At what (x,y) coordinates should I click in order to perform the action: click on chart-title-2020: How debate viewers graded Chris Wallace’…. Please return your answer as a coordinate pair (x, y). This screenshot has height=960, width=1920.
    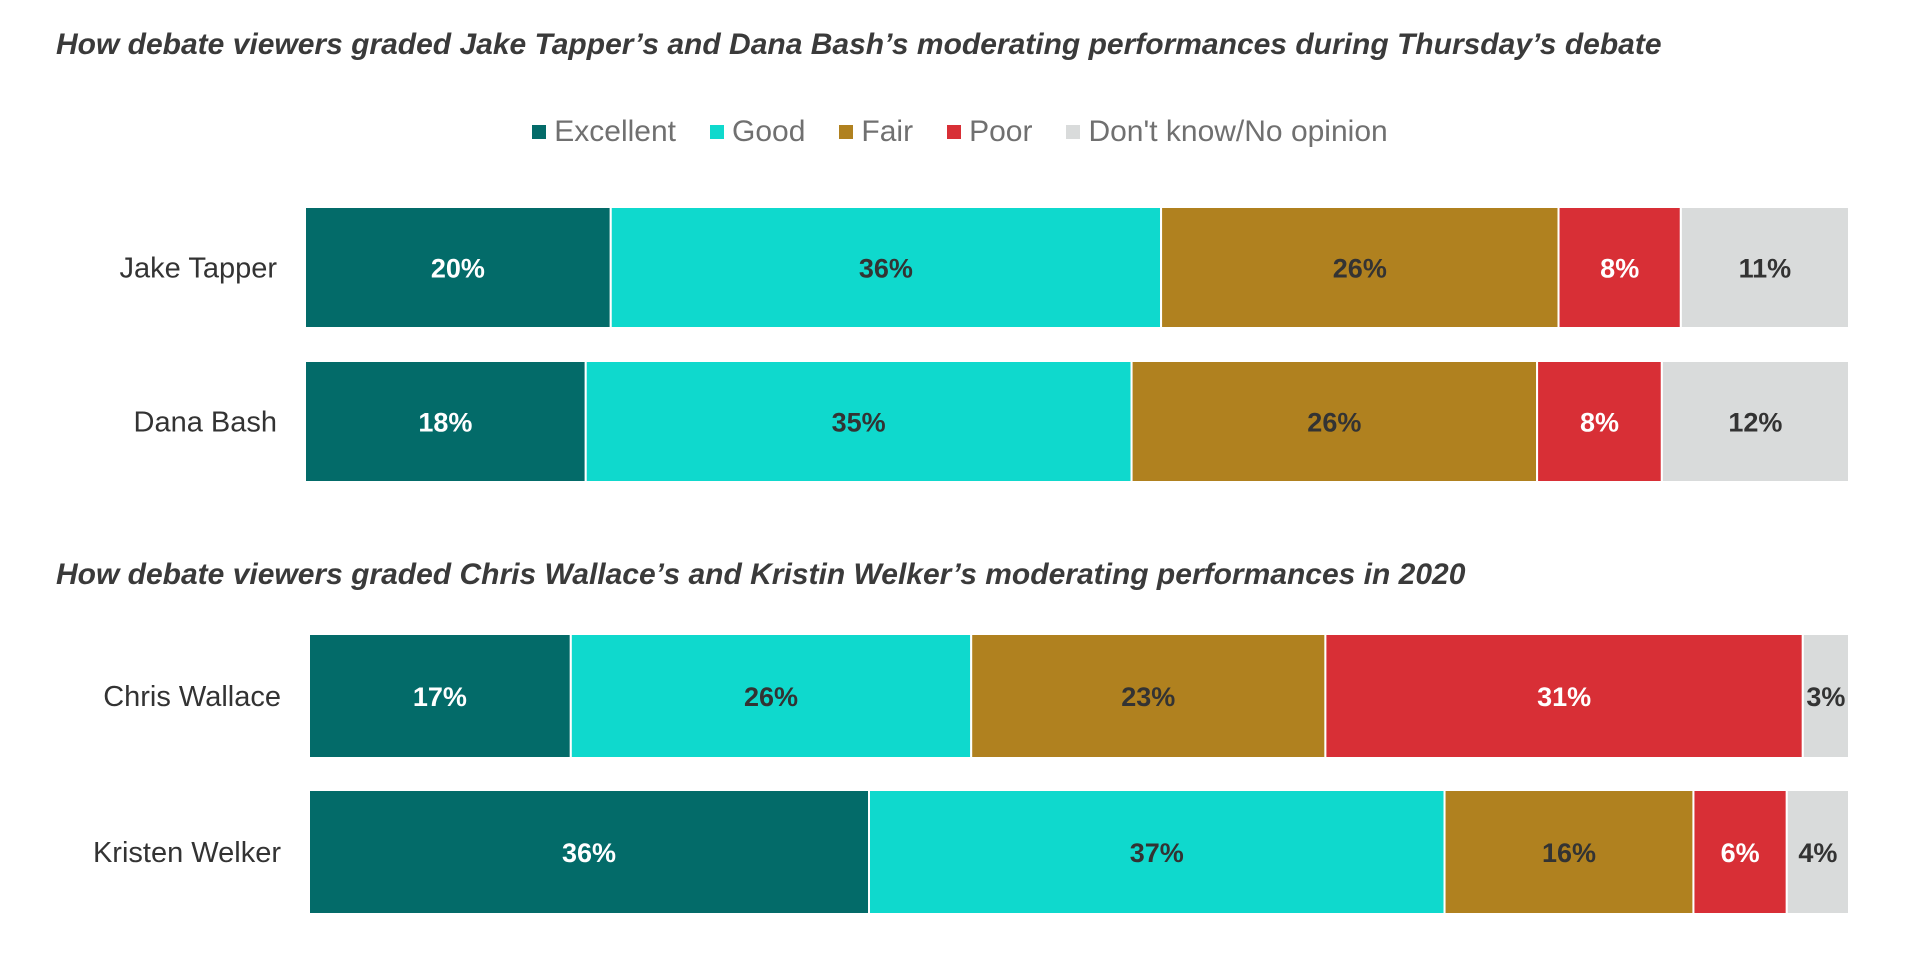
    Looking at the image, I should click on (761, 574).